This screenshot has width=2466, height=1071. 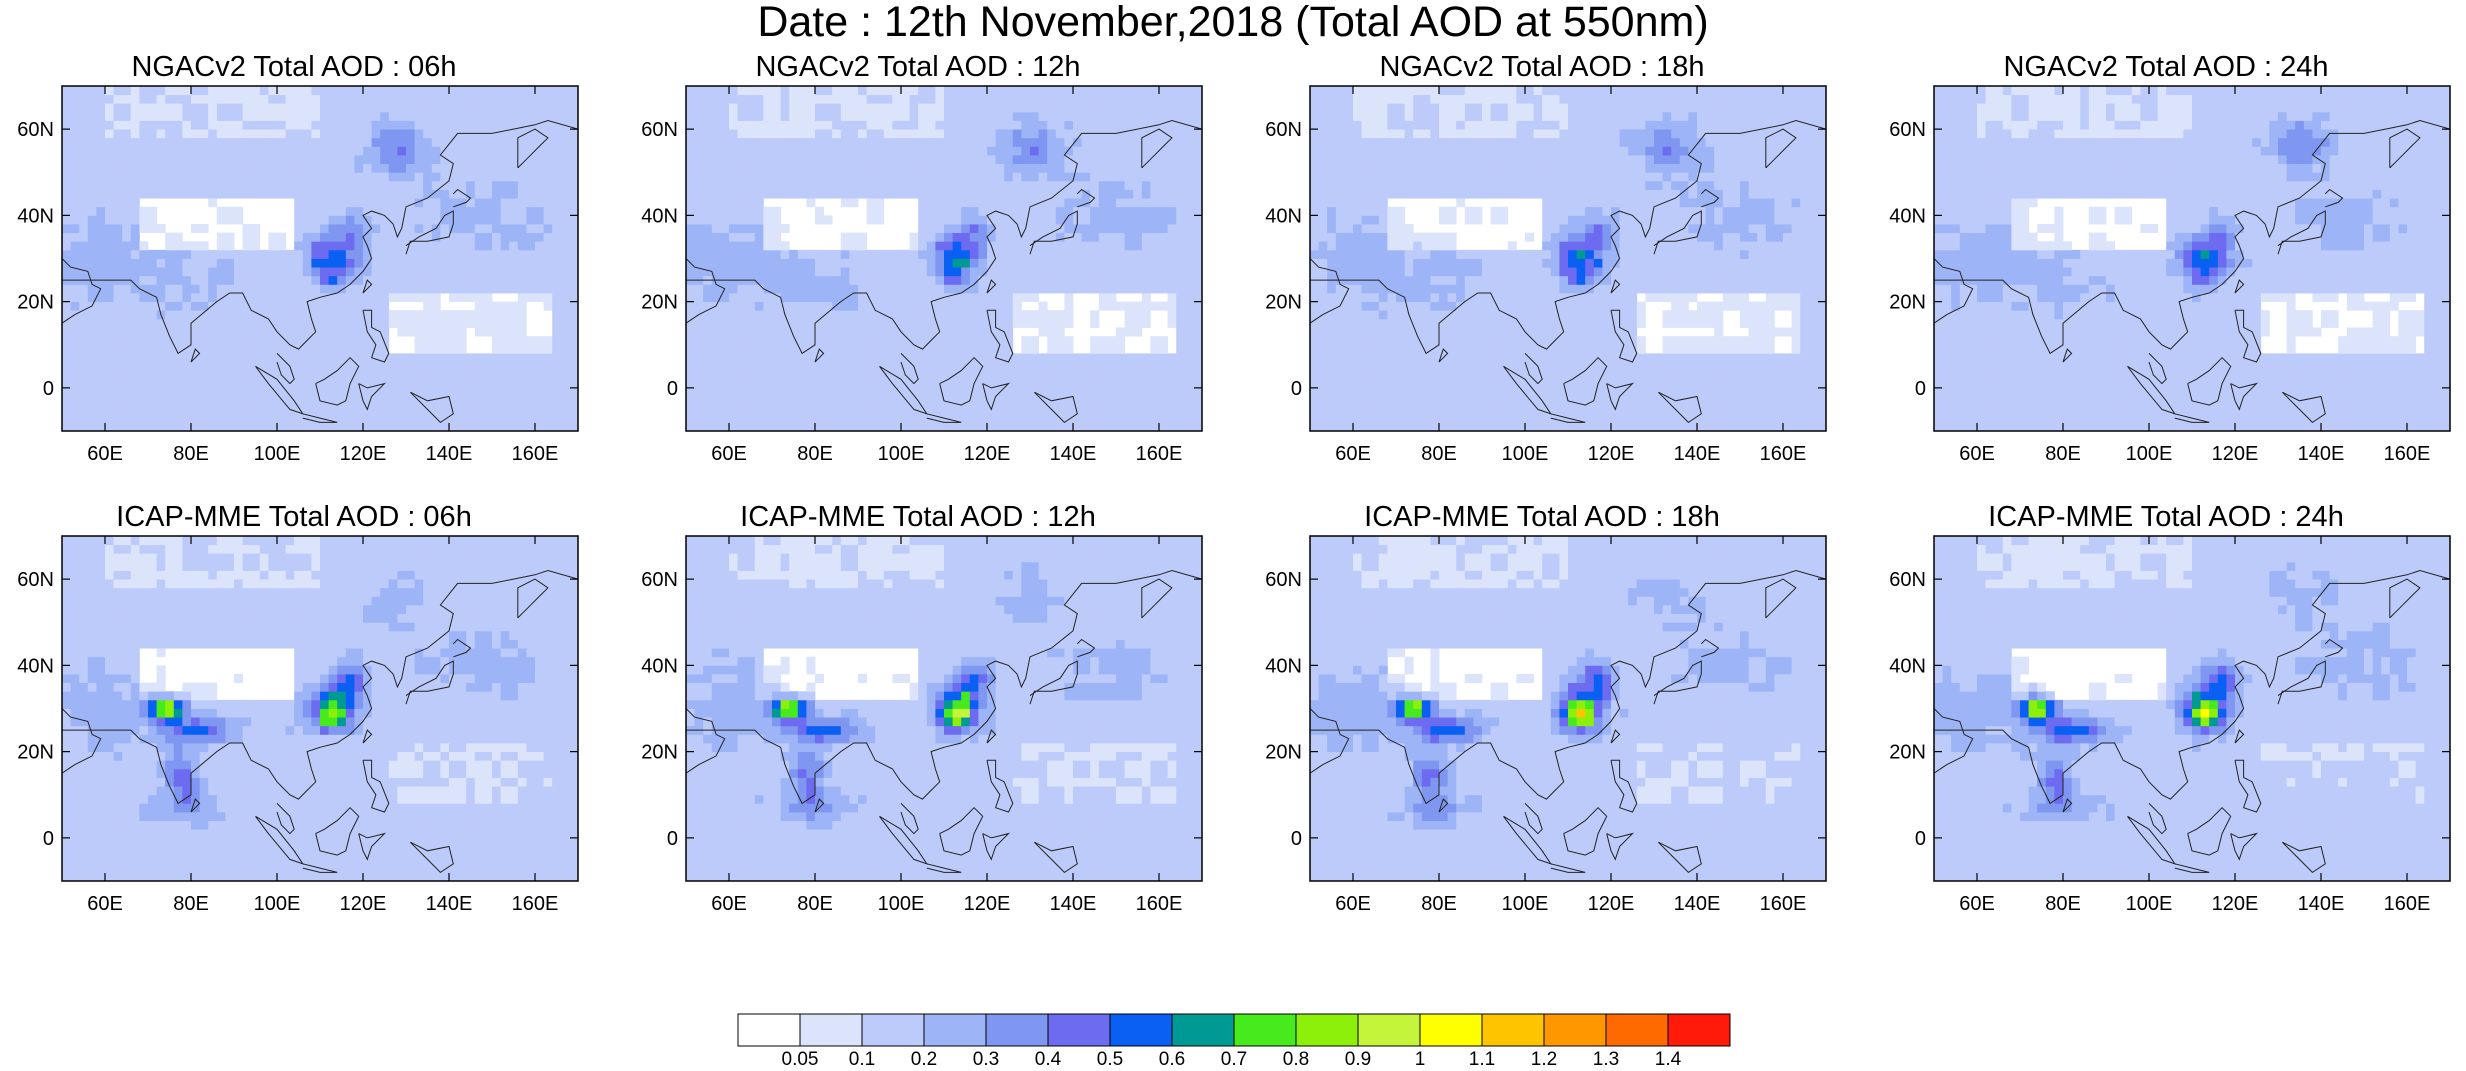 What do you see at coordinates (449, 454) in the screenshot?
I see `x-tick-label: 140E` at bounding box center [449, 454].